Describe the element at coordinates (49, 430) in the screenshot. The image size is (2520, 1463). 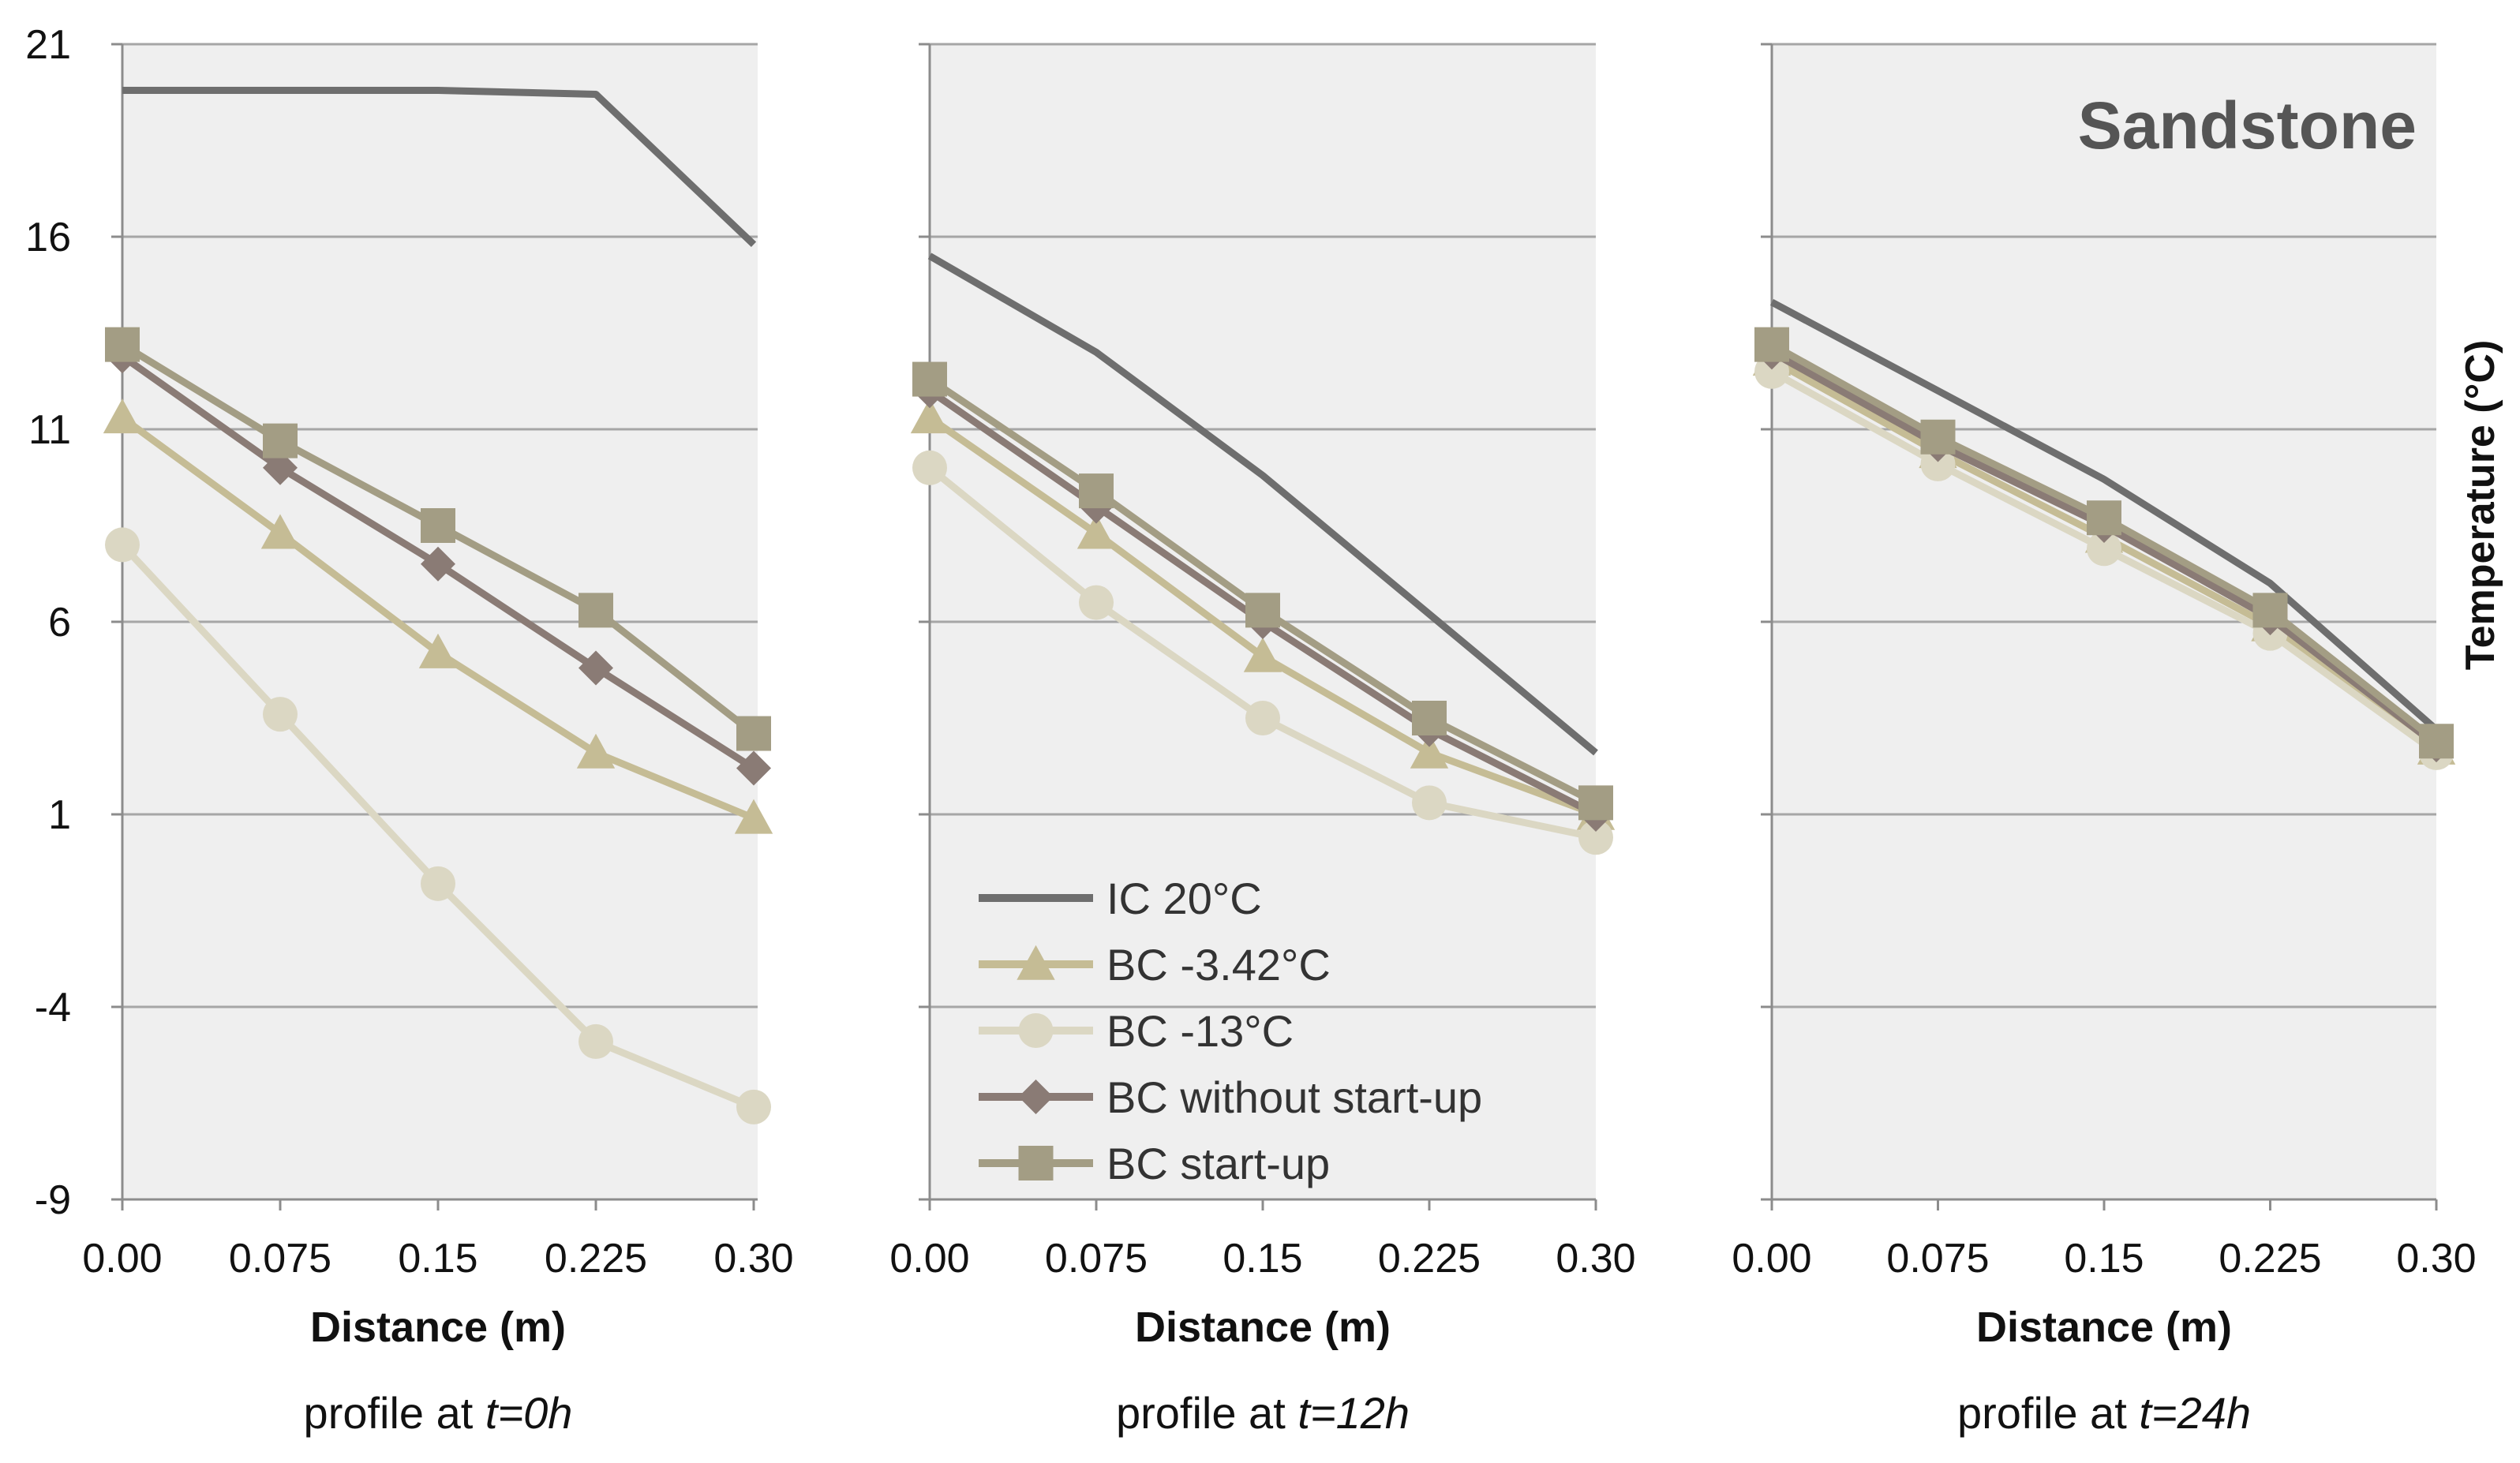
I see `y-tick-label: 11` at that location.